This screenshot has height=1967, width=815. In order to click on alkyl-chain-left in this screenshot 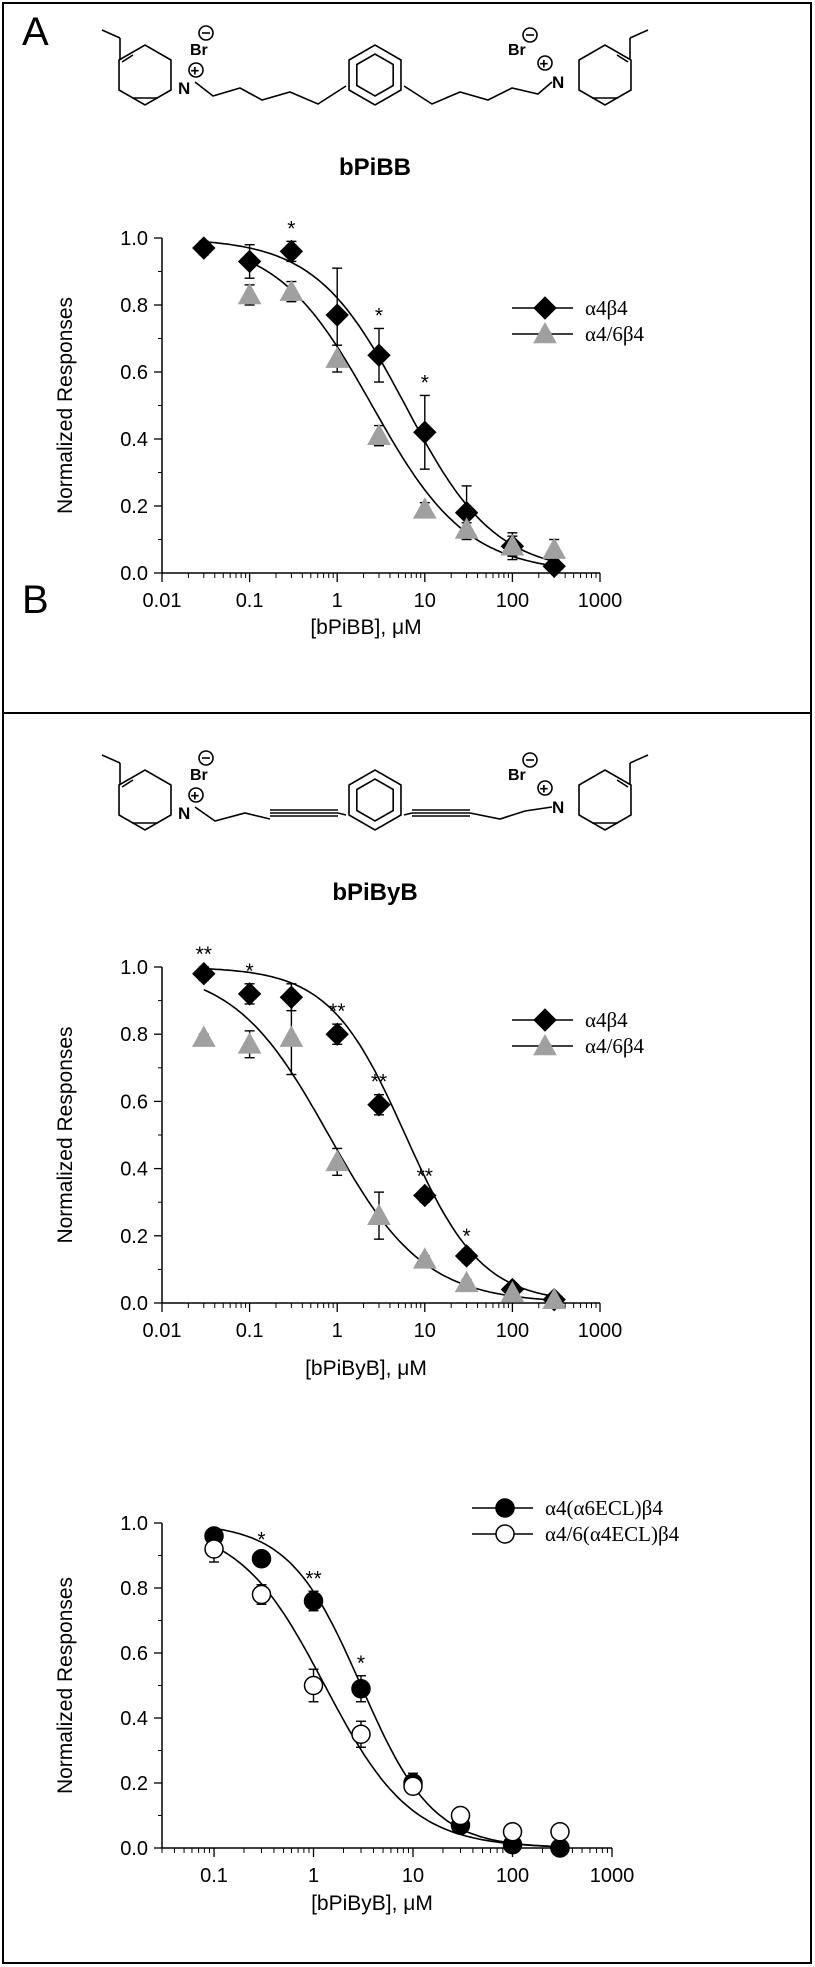, I will do `click(232, 814)`.